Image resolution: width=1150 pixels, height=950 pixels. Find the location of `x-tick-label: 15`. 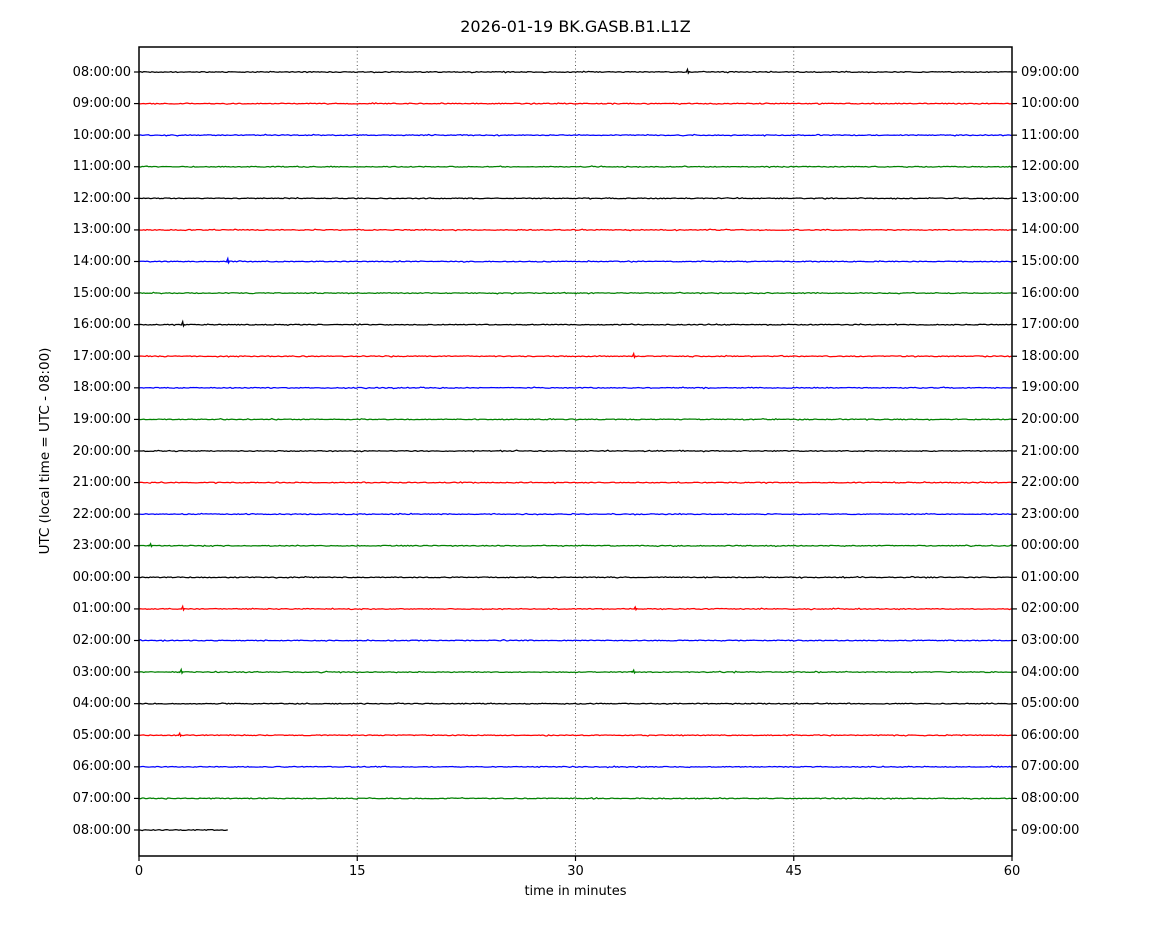

x-tick-label: 15 is located at coordinates (357, 871).